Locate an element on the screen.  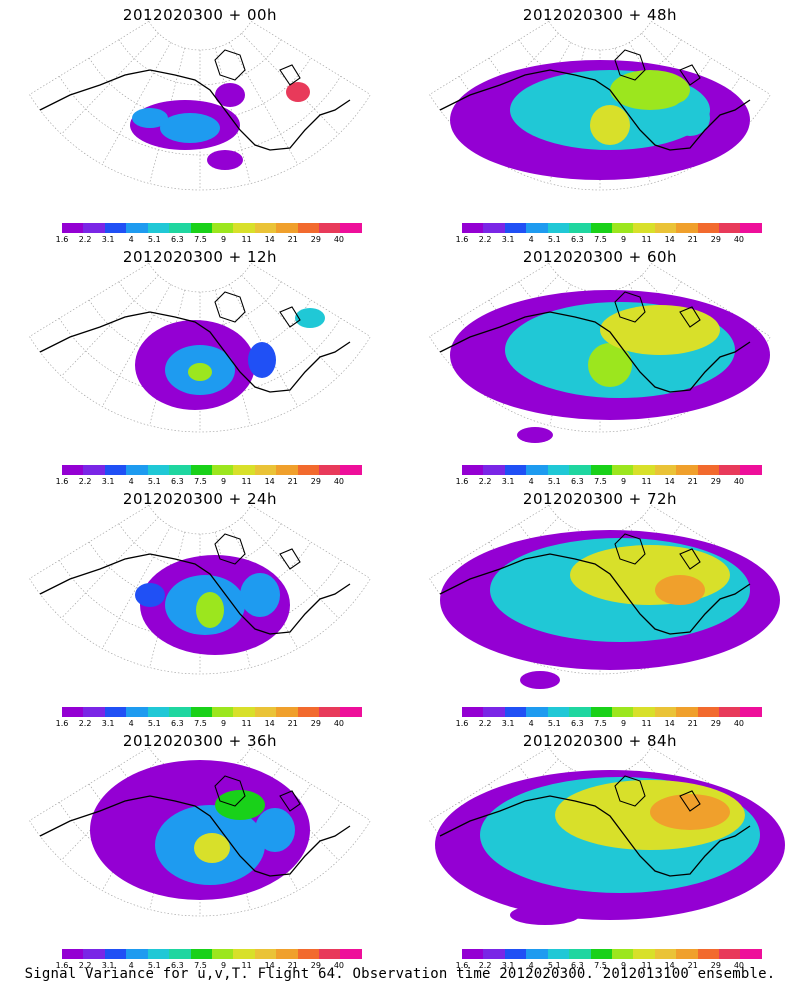
panel-title: 2012020300 + 36h is located at coordinates (200, 741).